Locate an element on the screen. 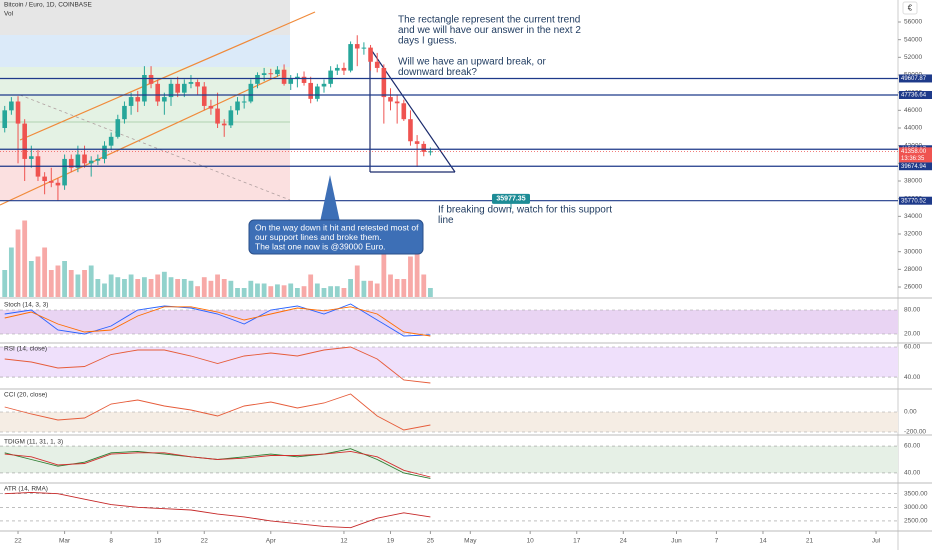  y-tick-label: 26000 is located at coordinates (913, 287).